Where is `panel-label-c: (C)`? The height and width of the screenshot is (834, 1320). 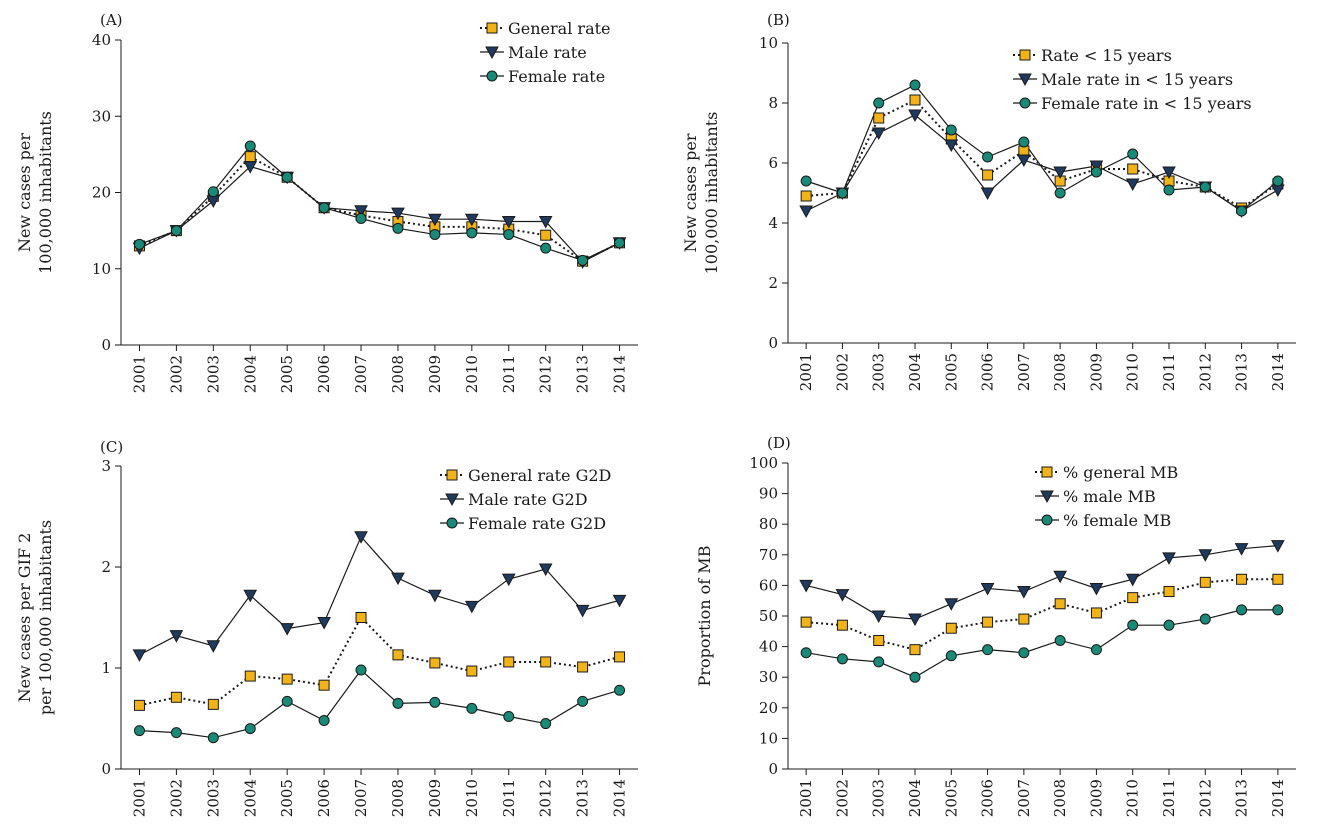
panel-label-c: (C) is located at coordinates (111, 447).